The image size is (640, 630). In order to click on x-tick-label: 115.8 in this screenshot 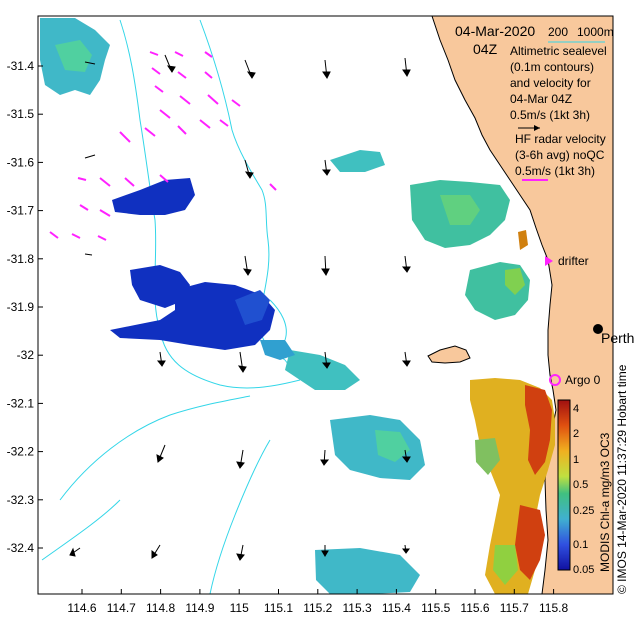, I will do `click(553, 608)`.